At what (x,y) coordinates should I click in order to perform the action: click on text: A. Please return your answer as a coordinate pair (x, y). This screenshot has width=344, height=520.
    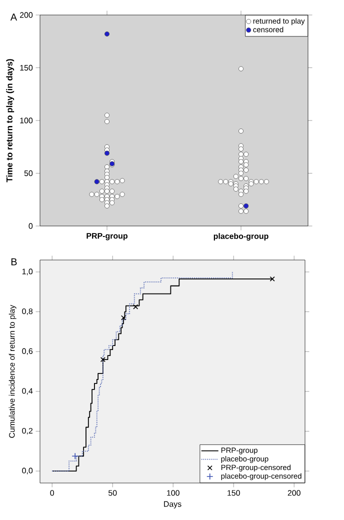
    Looking at the image, I should click on (14, 17).